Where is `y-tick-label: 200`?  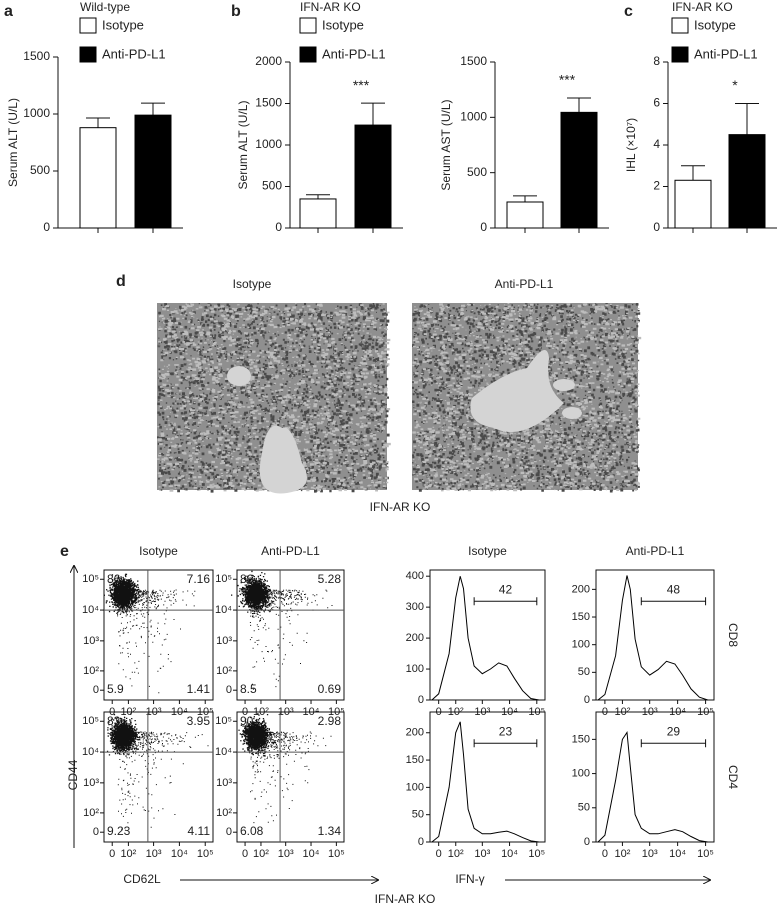 y-tick-label: 200 is located at coordinates (415, 733).